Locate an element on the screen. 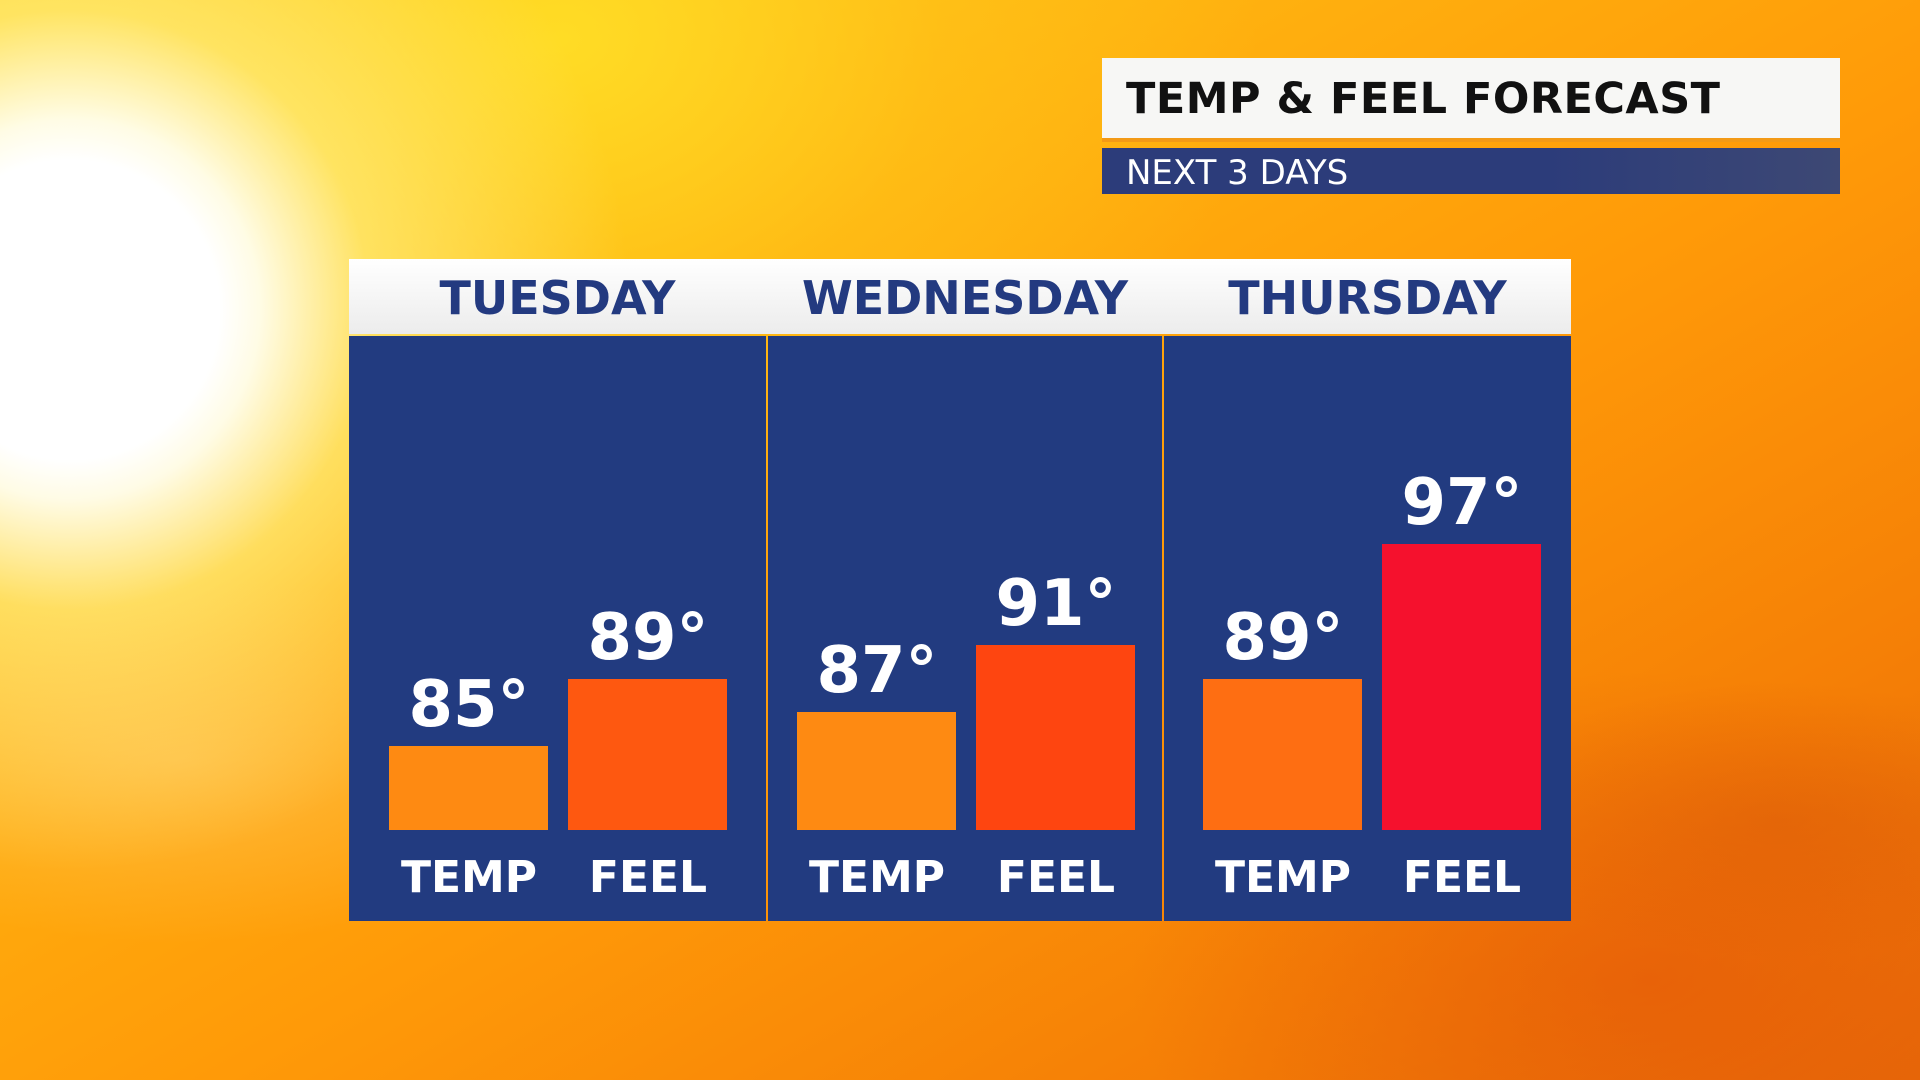 This screenshot has width=1920, height=1080. value-label-wednesday-feel: 91° is located at coordinates (1056, 604).